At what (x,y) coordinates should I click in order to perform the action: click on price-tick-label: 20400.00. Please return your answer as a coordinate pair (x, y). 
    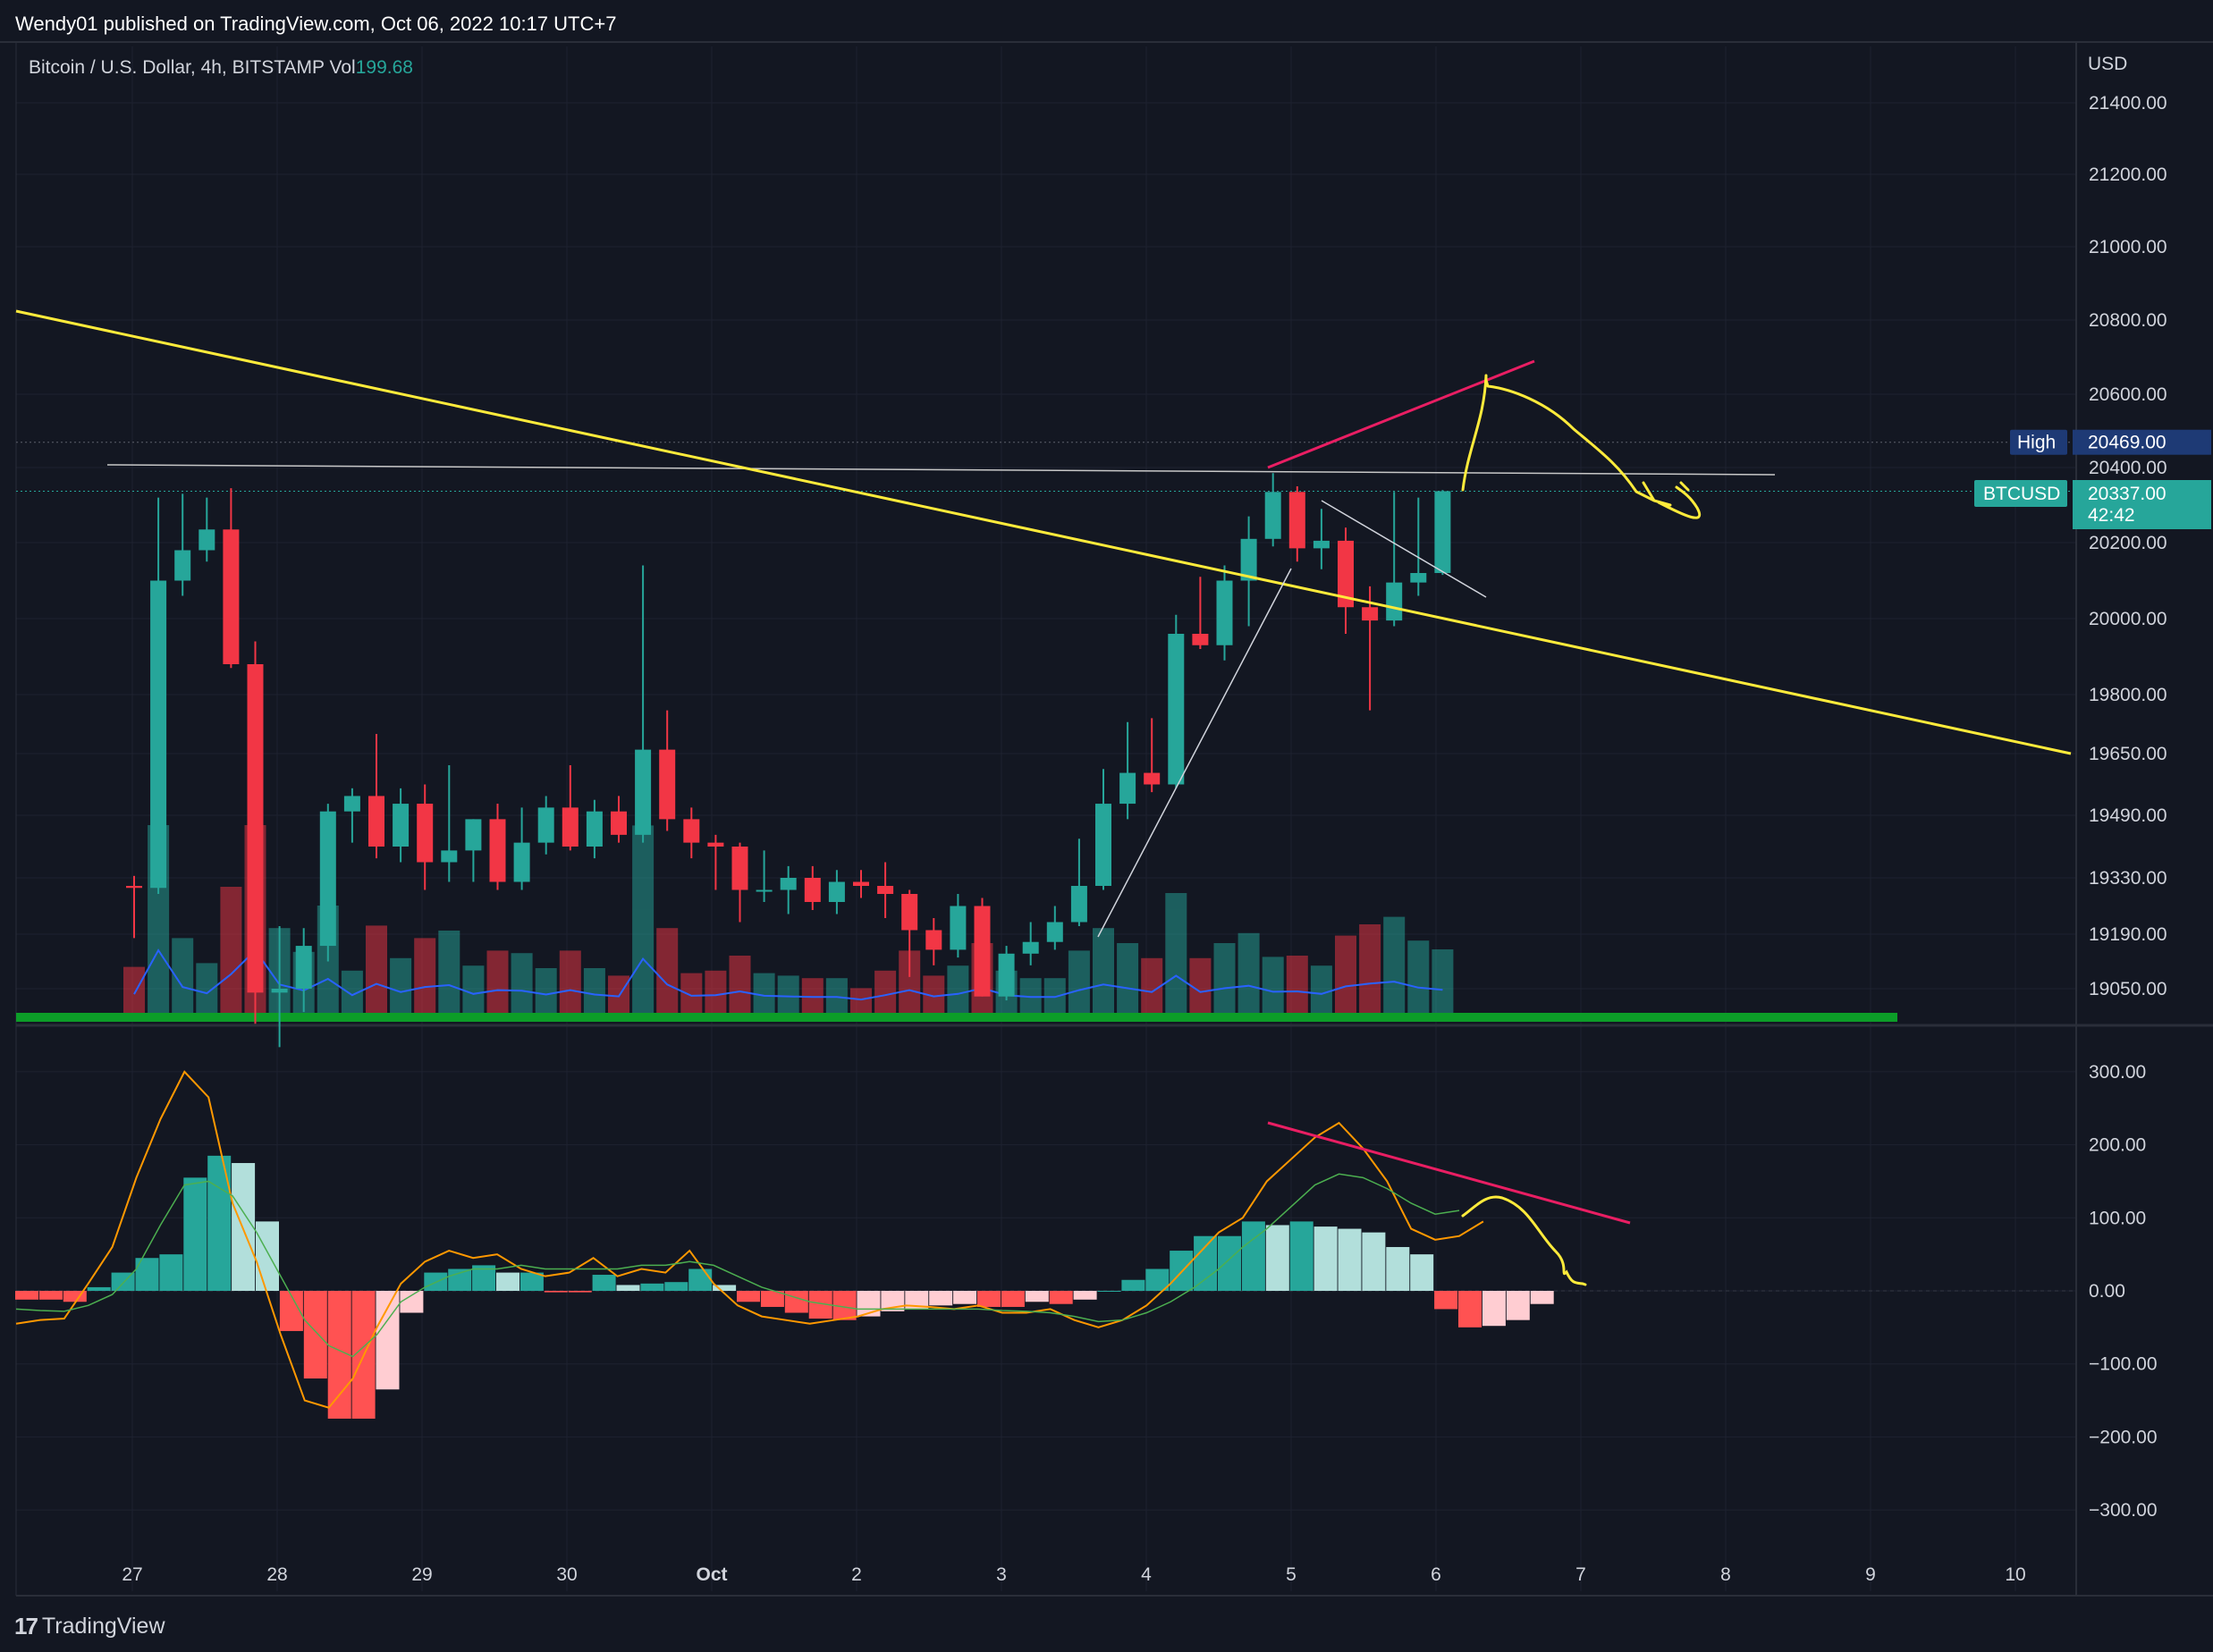
    Looking at the image, I should click on (2128, 468).